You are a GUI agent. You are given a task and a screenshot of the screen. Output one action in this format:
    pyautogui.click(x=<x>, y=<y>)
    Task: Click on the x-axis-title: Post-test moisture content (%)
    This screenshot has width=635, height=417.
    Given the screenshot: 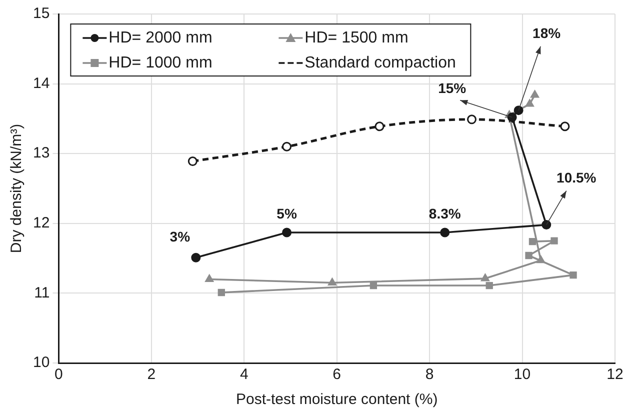 What is the action you would take?
    pyautogui.click(x=337, y=399)
    